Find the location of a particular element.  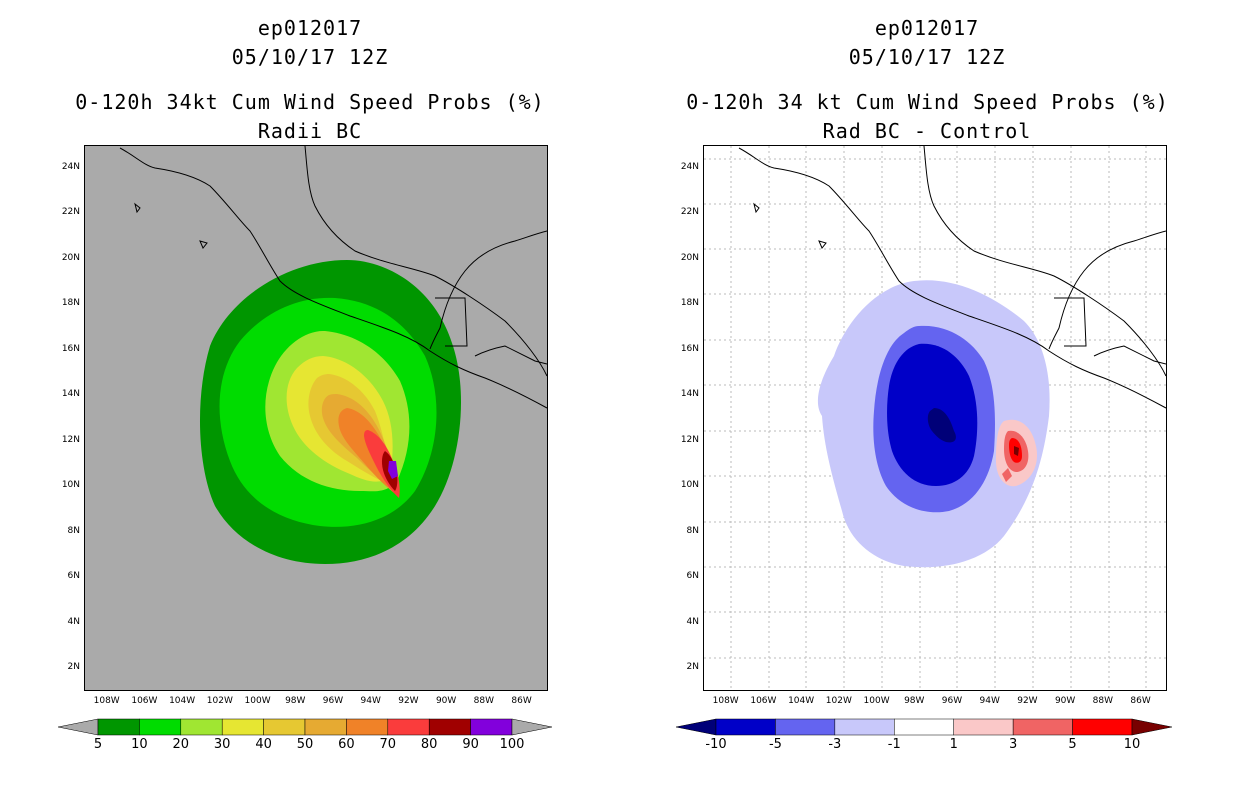

left-title-variant: Radii BC is located at coordinates (310, 131).